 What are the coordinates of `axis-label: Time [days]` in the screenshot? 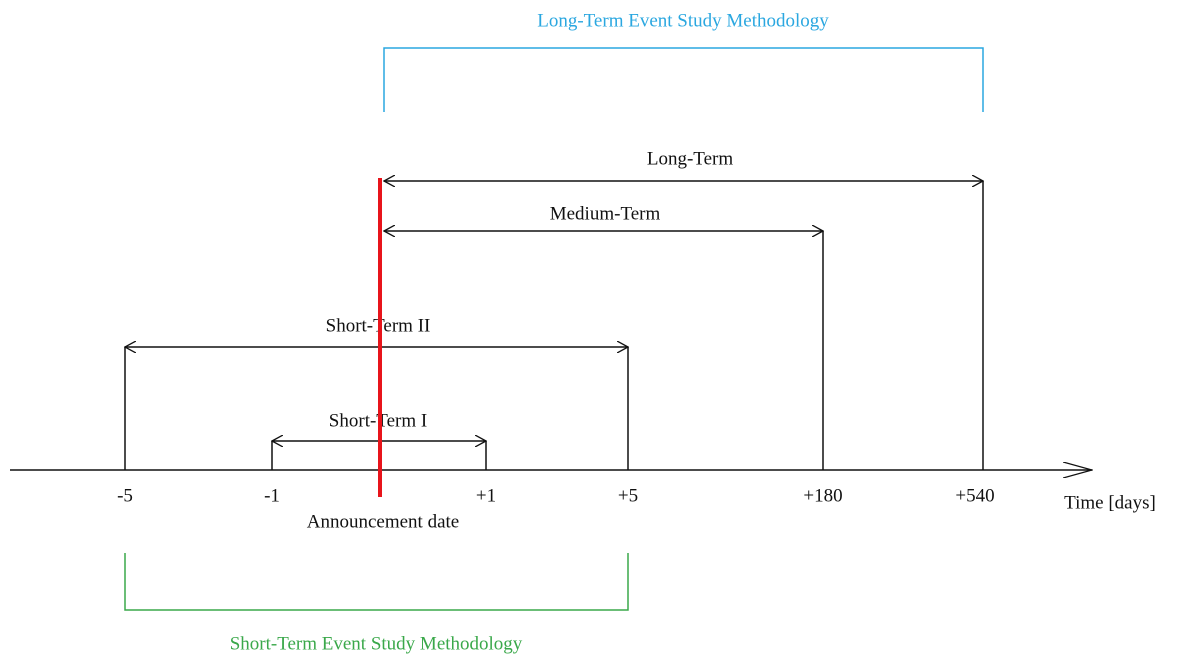 It's located at (1110, 502).